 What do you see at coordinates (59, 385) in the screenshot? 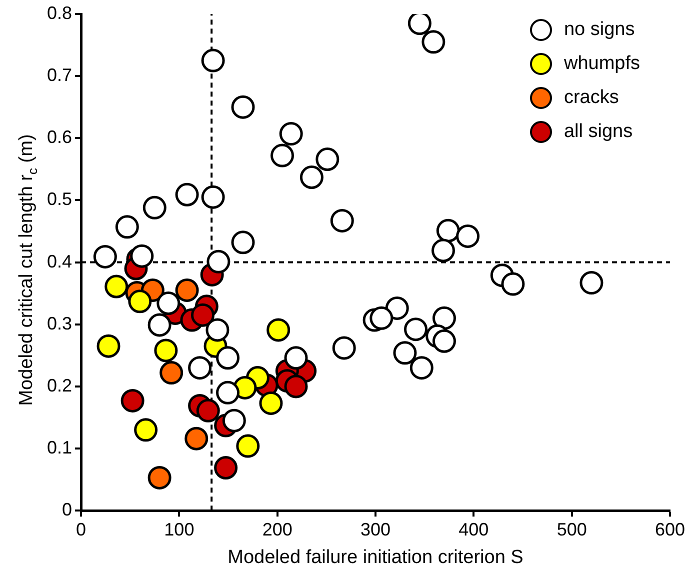
I see `y-tick-label: 0.2` at bounding box center [59, 385].